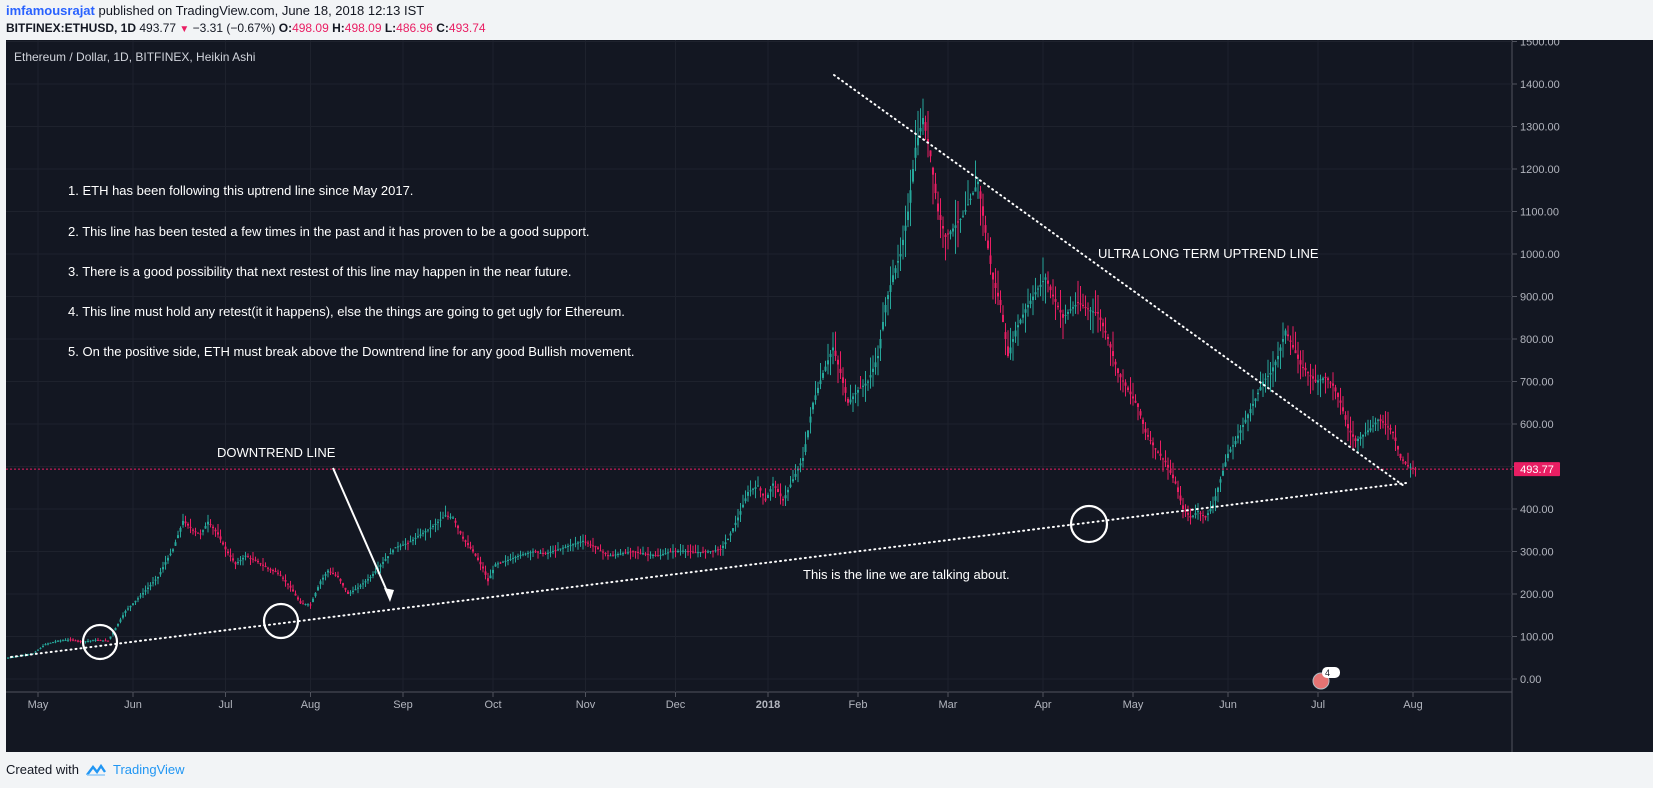  Describe the element at coordinates (1530, 680) in the screenshot. I see `y-tick-label: 0.00` at that location.